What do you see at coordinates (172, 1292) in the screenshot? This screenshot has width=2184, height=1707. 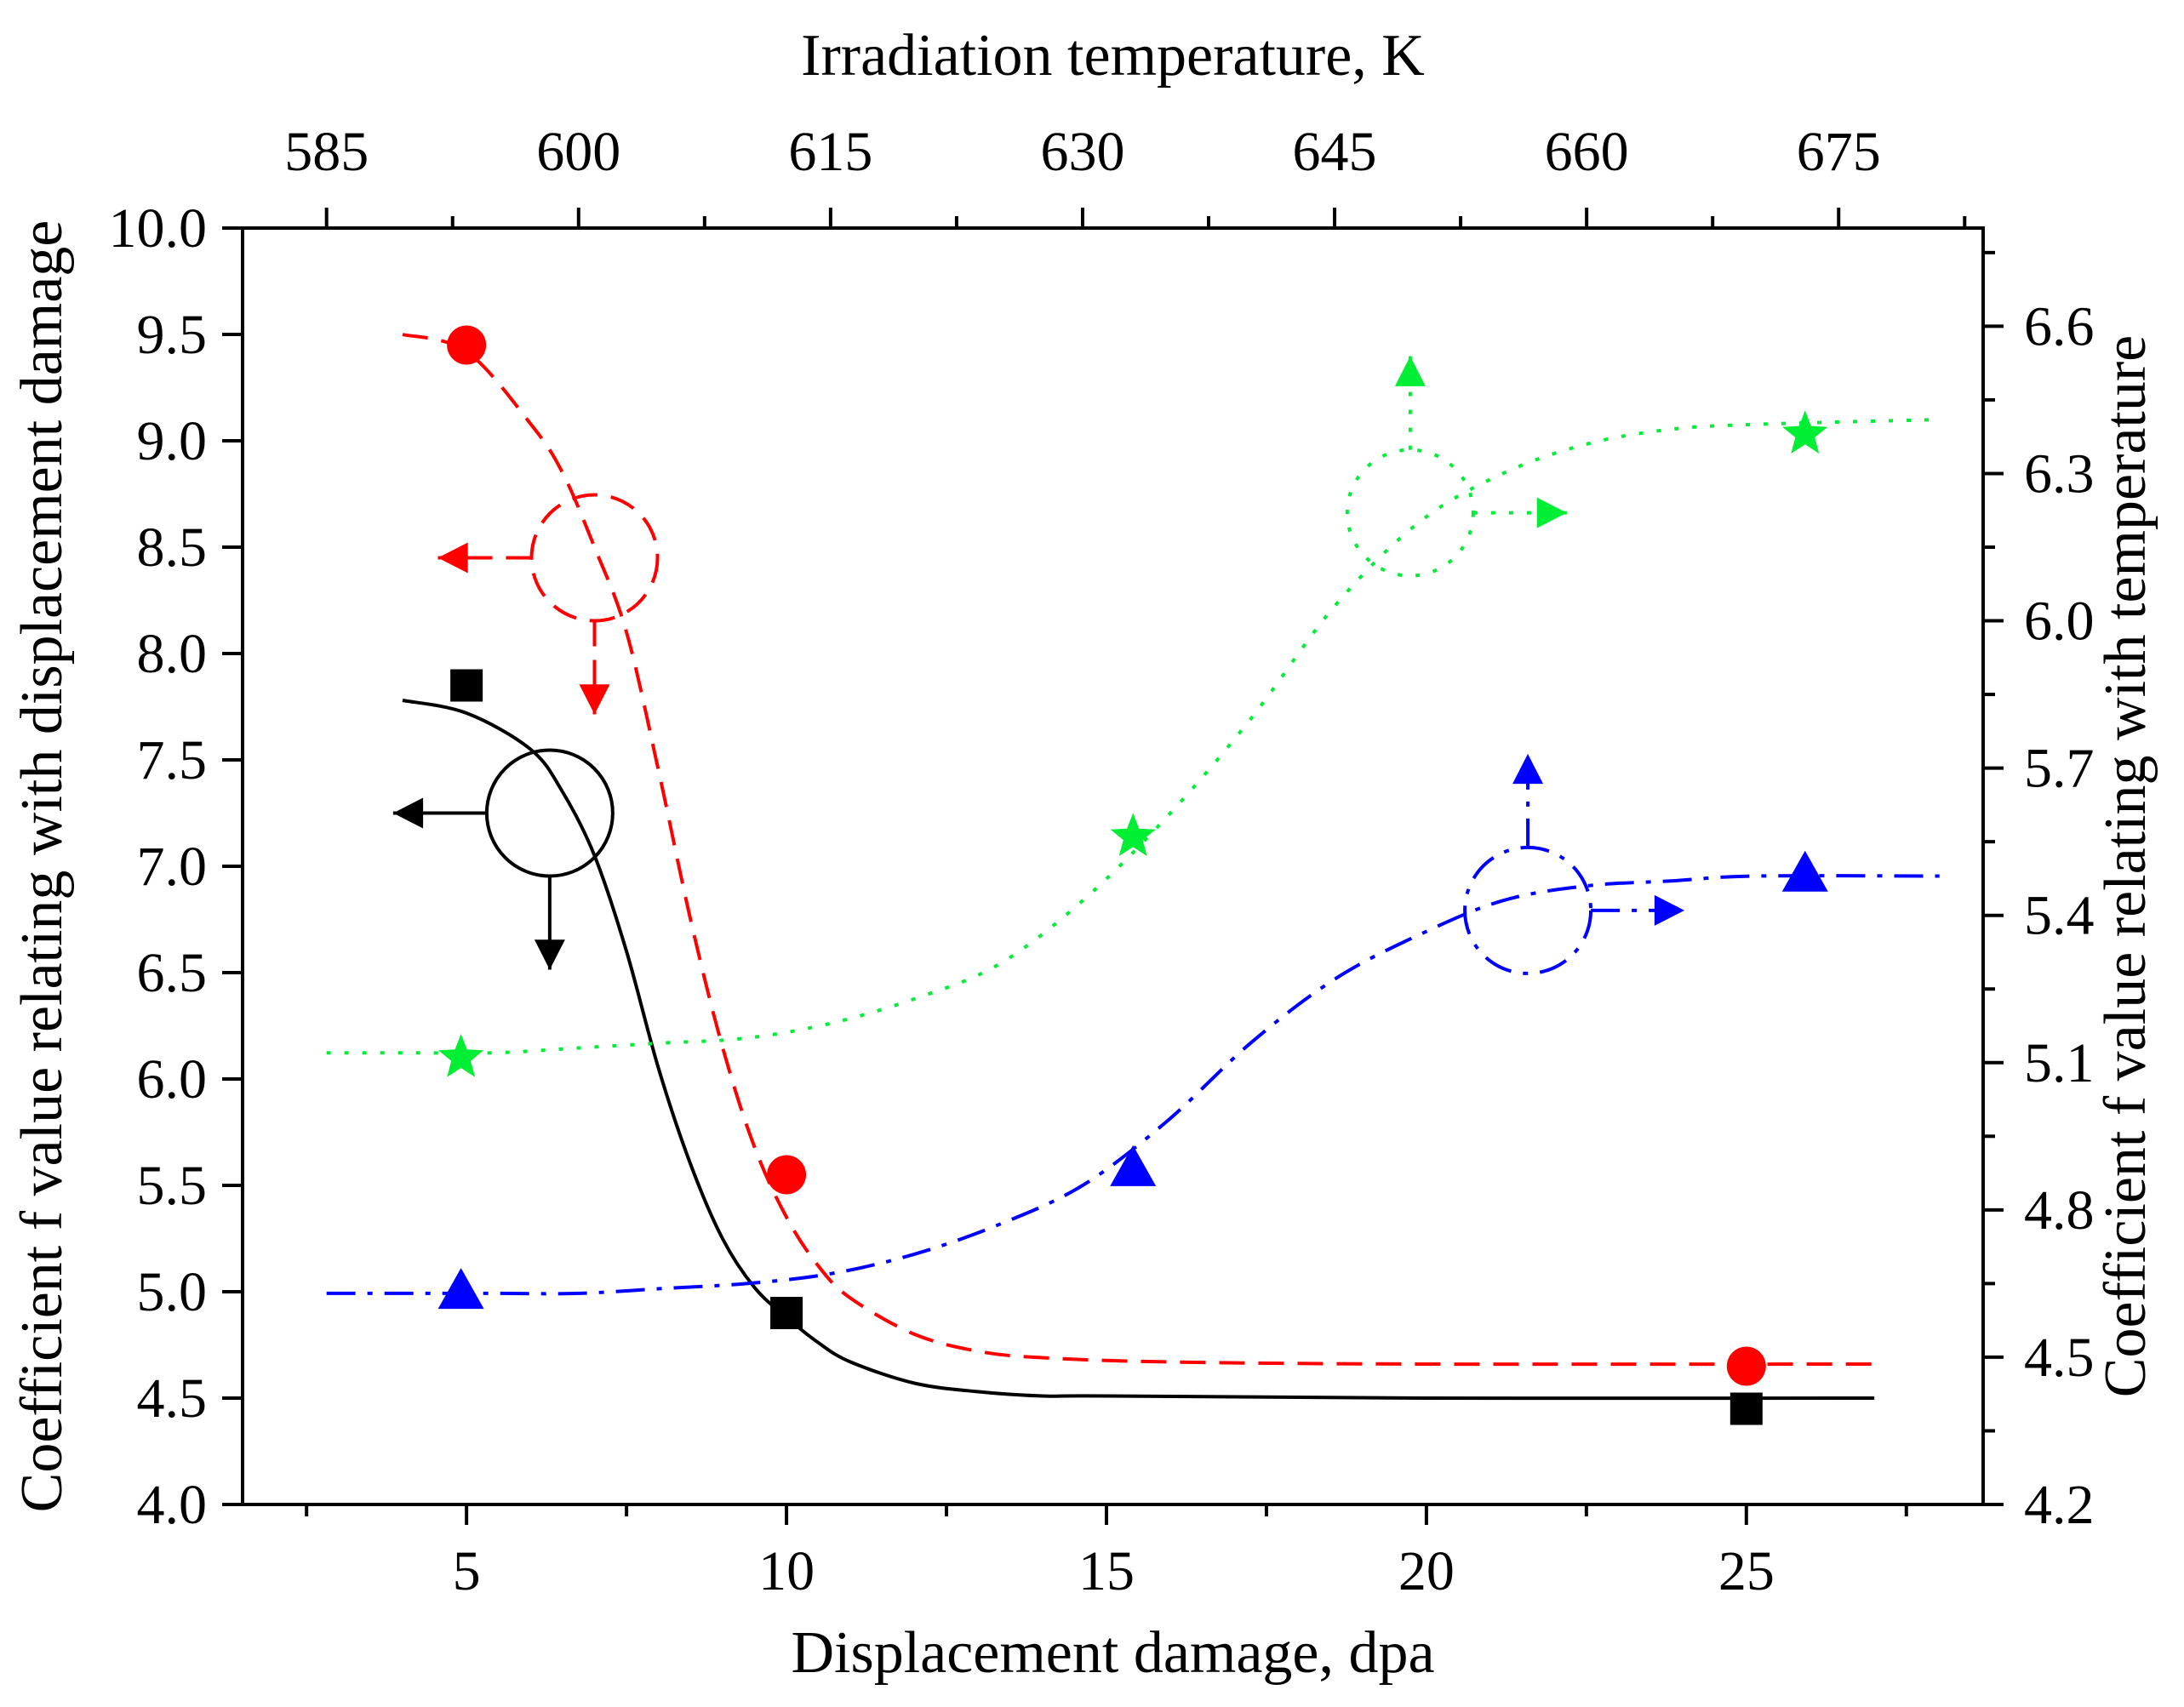 I see `y-left-tick-label: 5.0` at bounding box center [172, 1292].